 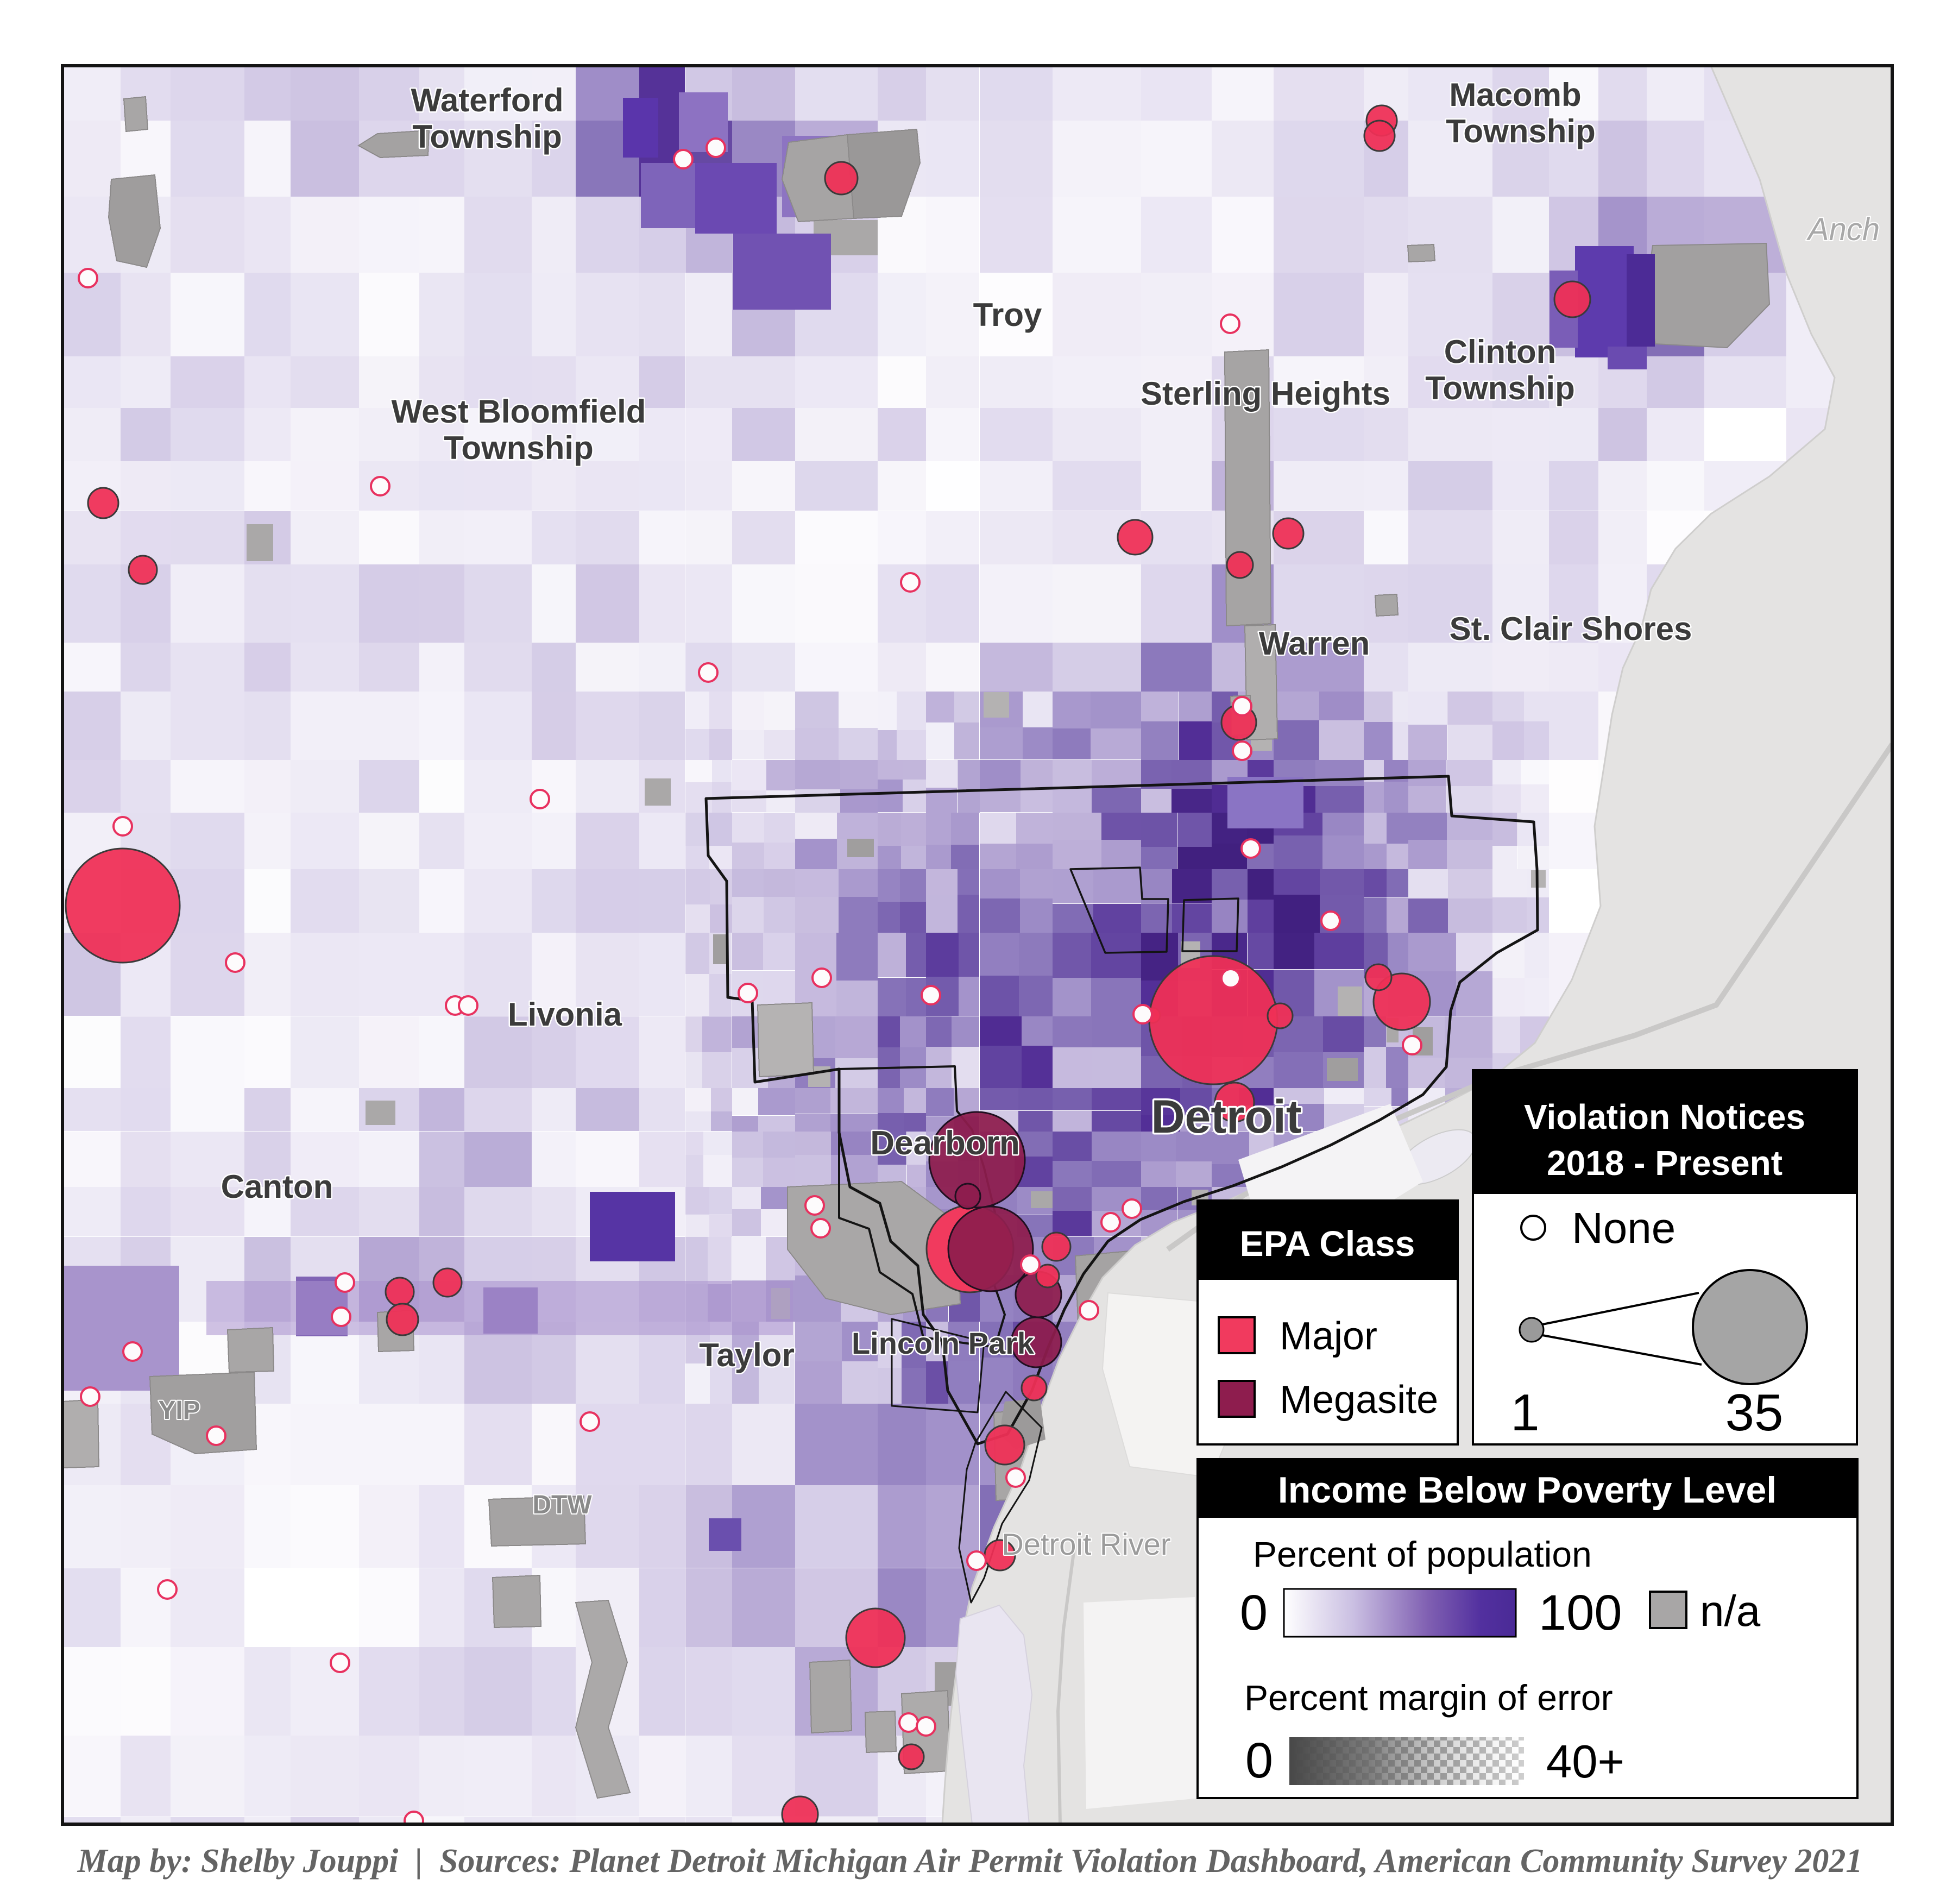 I want to click on svg-text: St. Clair Shores, so click(x=1571, y=629).